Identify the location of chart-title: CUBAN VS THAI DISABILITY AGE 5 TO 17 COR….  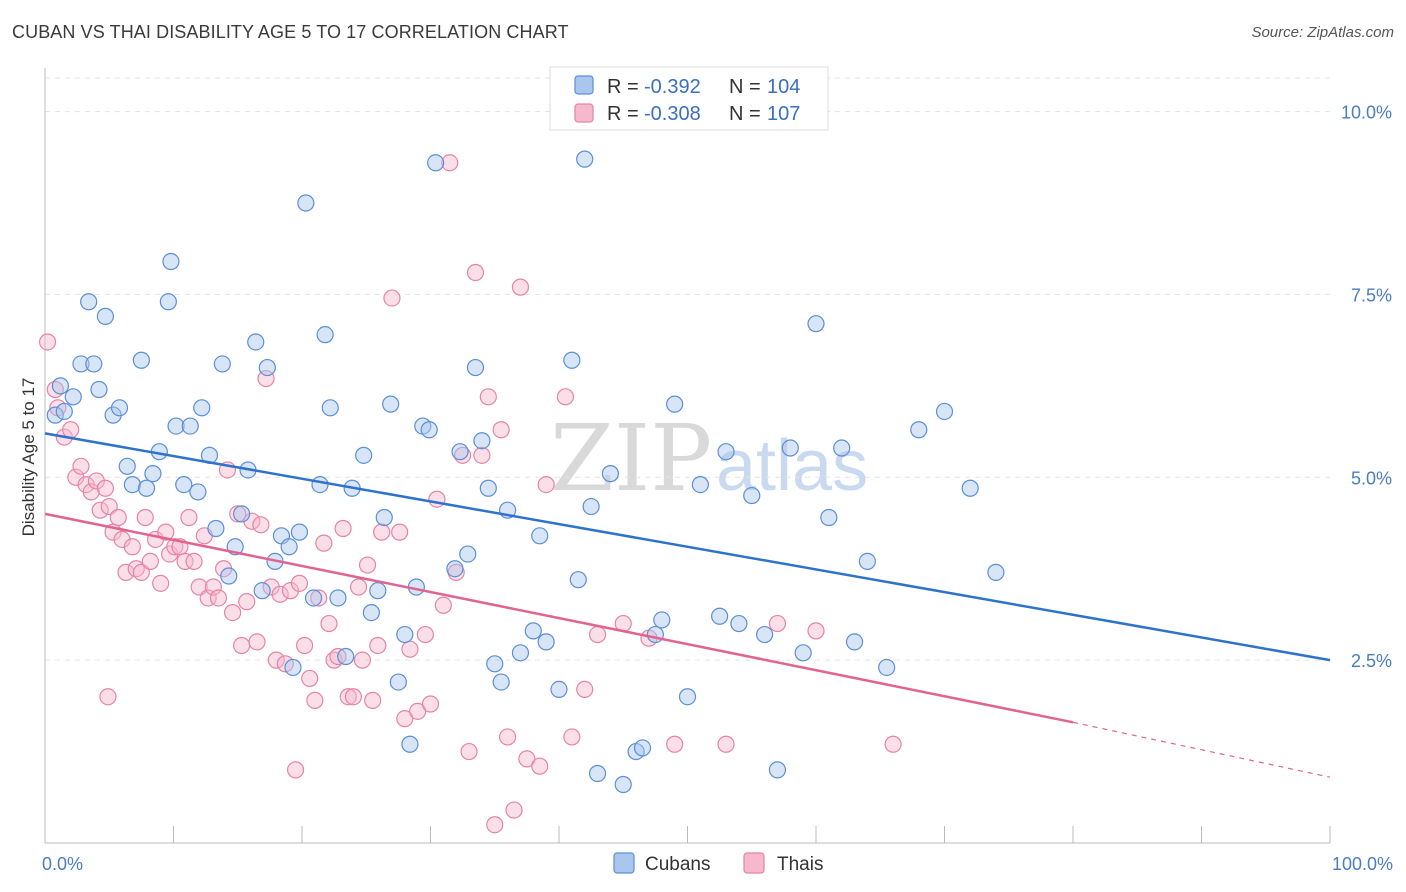
(290, 32).